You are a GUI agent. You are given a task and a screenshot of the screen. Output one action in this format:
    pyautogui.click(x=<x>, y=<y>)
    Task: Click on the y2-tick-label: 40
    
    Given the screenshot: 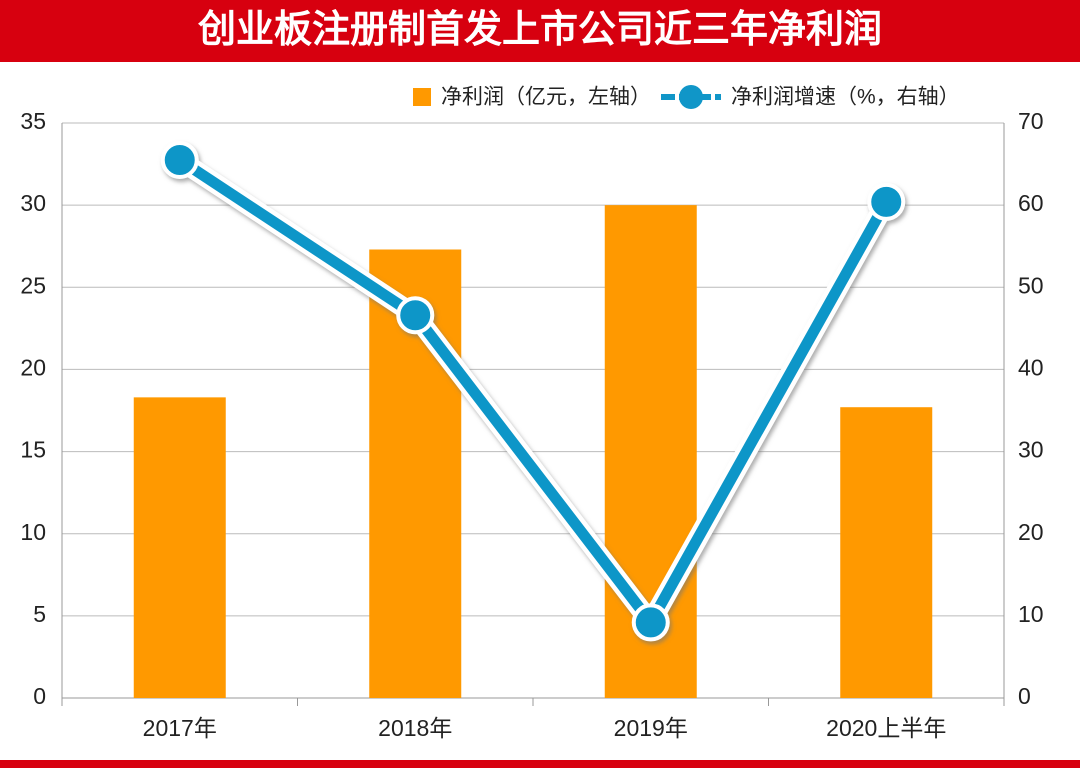 What is the action you would take?
    pyautogui.click(x=1031, y=368)
    